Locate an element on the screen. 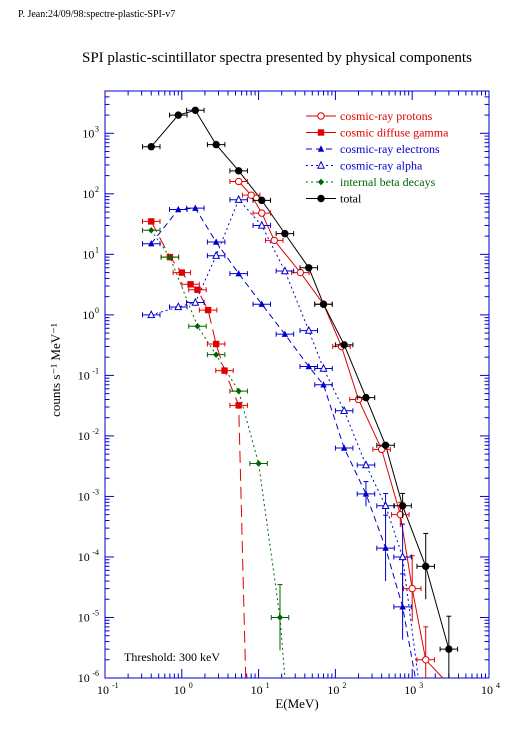  x-tick-label-exp: 1 is located at coordinates (268, 685).